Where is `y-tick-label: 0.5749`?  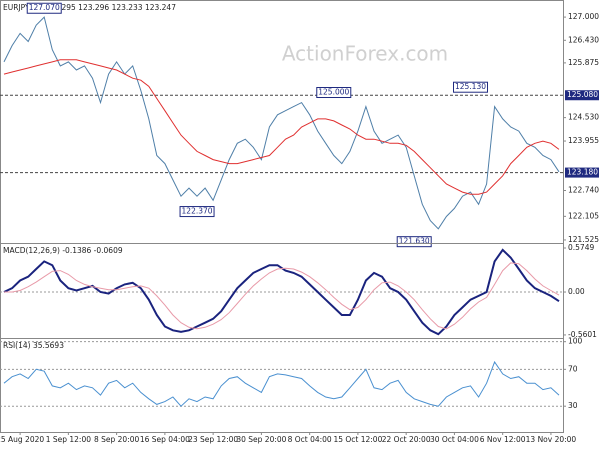 y-tick-label: 0.5749 is located at coordinates (581, 247).